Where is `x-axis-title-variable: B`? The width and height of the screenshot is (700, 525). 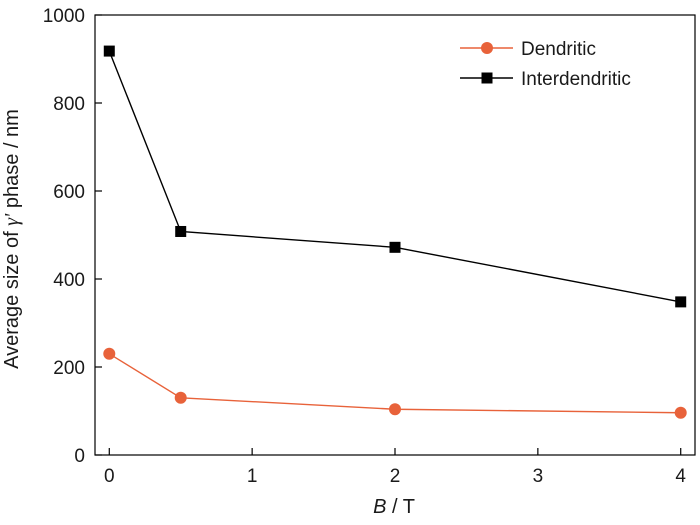 x-axis-title-variable: B is located at coordinates (379, 507).